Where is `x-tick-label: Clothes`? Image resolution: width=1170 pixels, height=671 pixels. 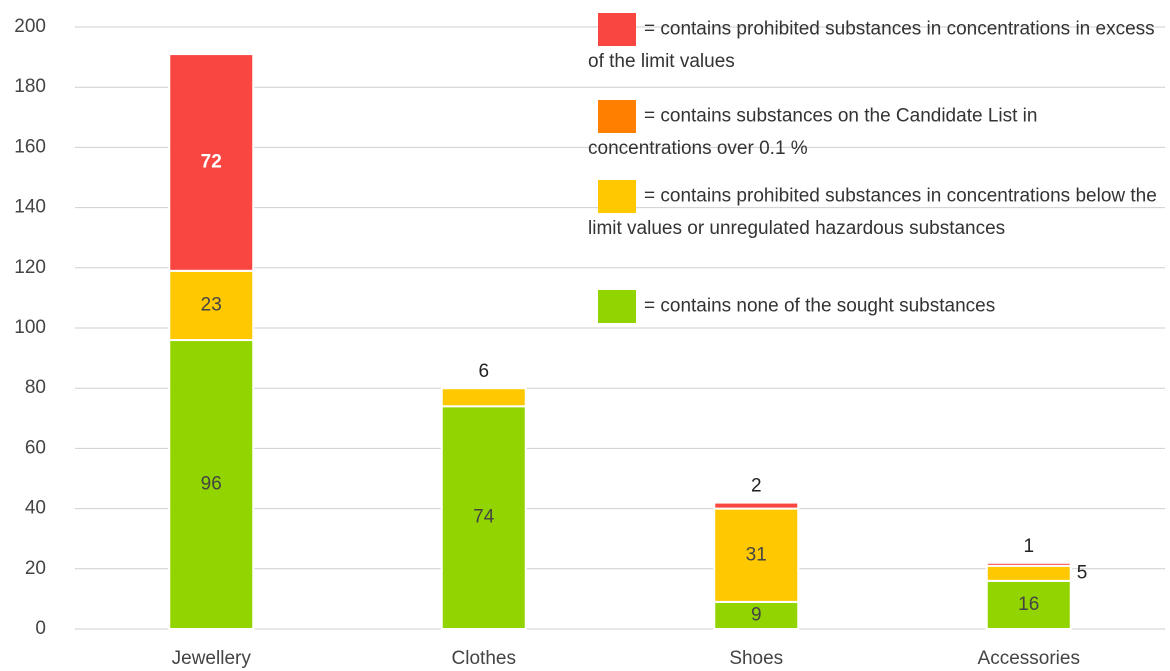 x-tick-label: Clothes is located at coordinates (484, 658).